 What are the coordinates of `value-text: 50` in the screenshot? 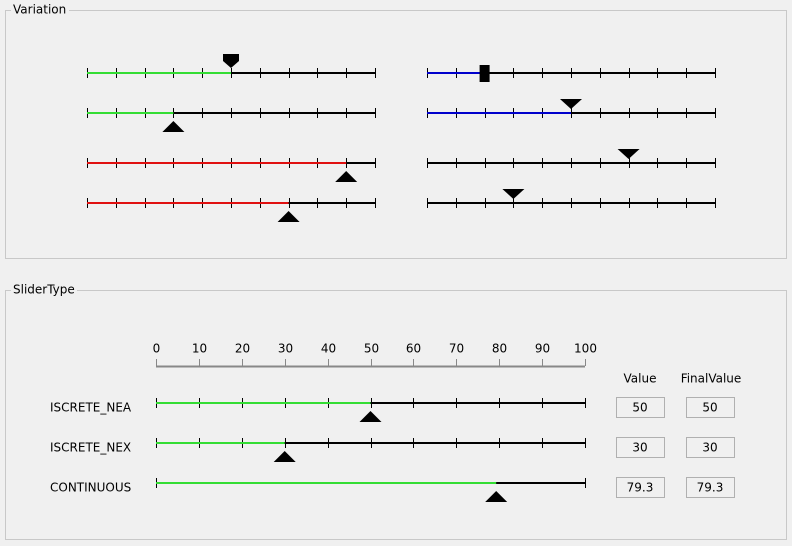 It's located at (639, 408).